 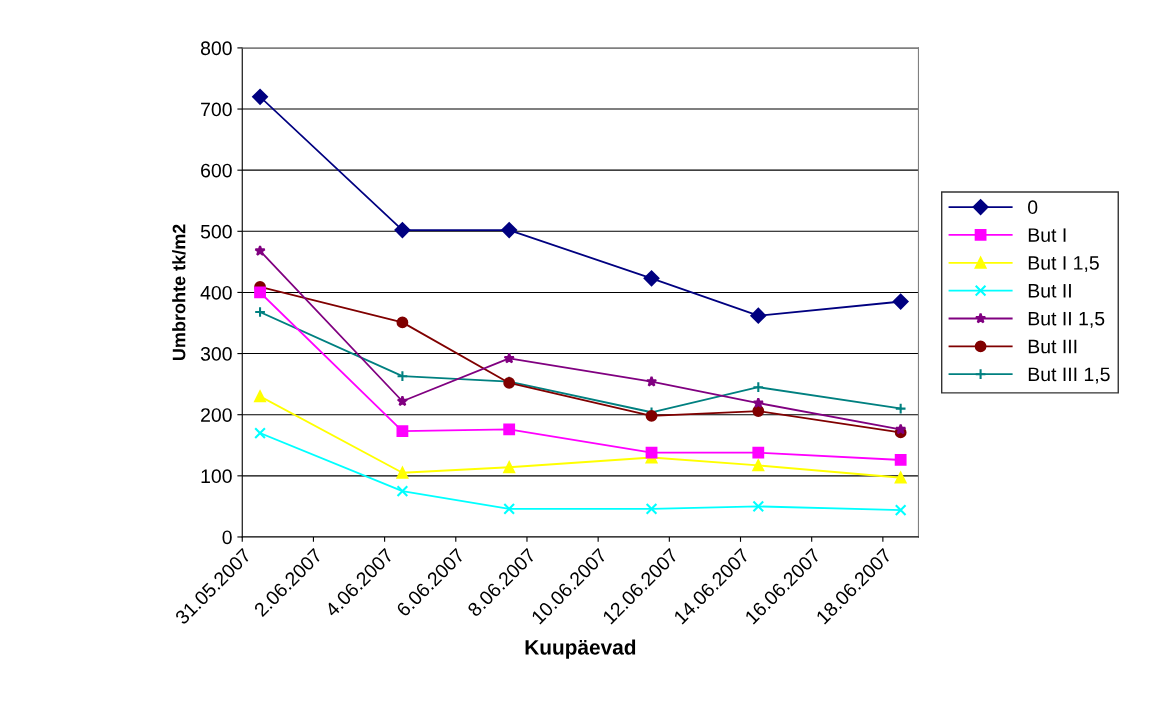 I want to click on y-axis-title: Umbrohte tk/m2, so click(x=179, y=292).